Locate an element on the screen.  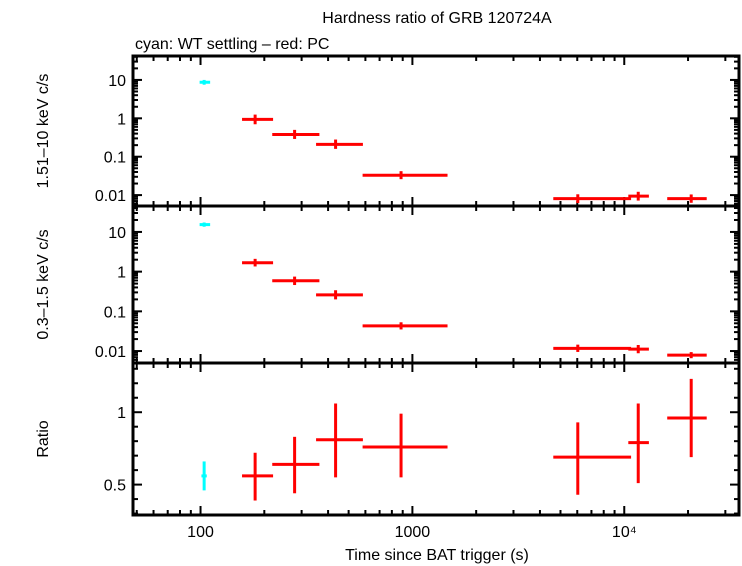
x-tick-label: 10⁴ is located at coordinates (624, 532).